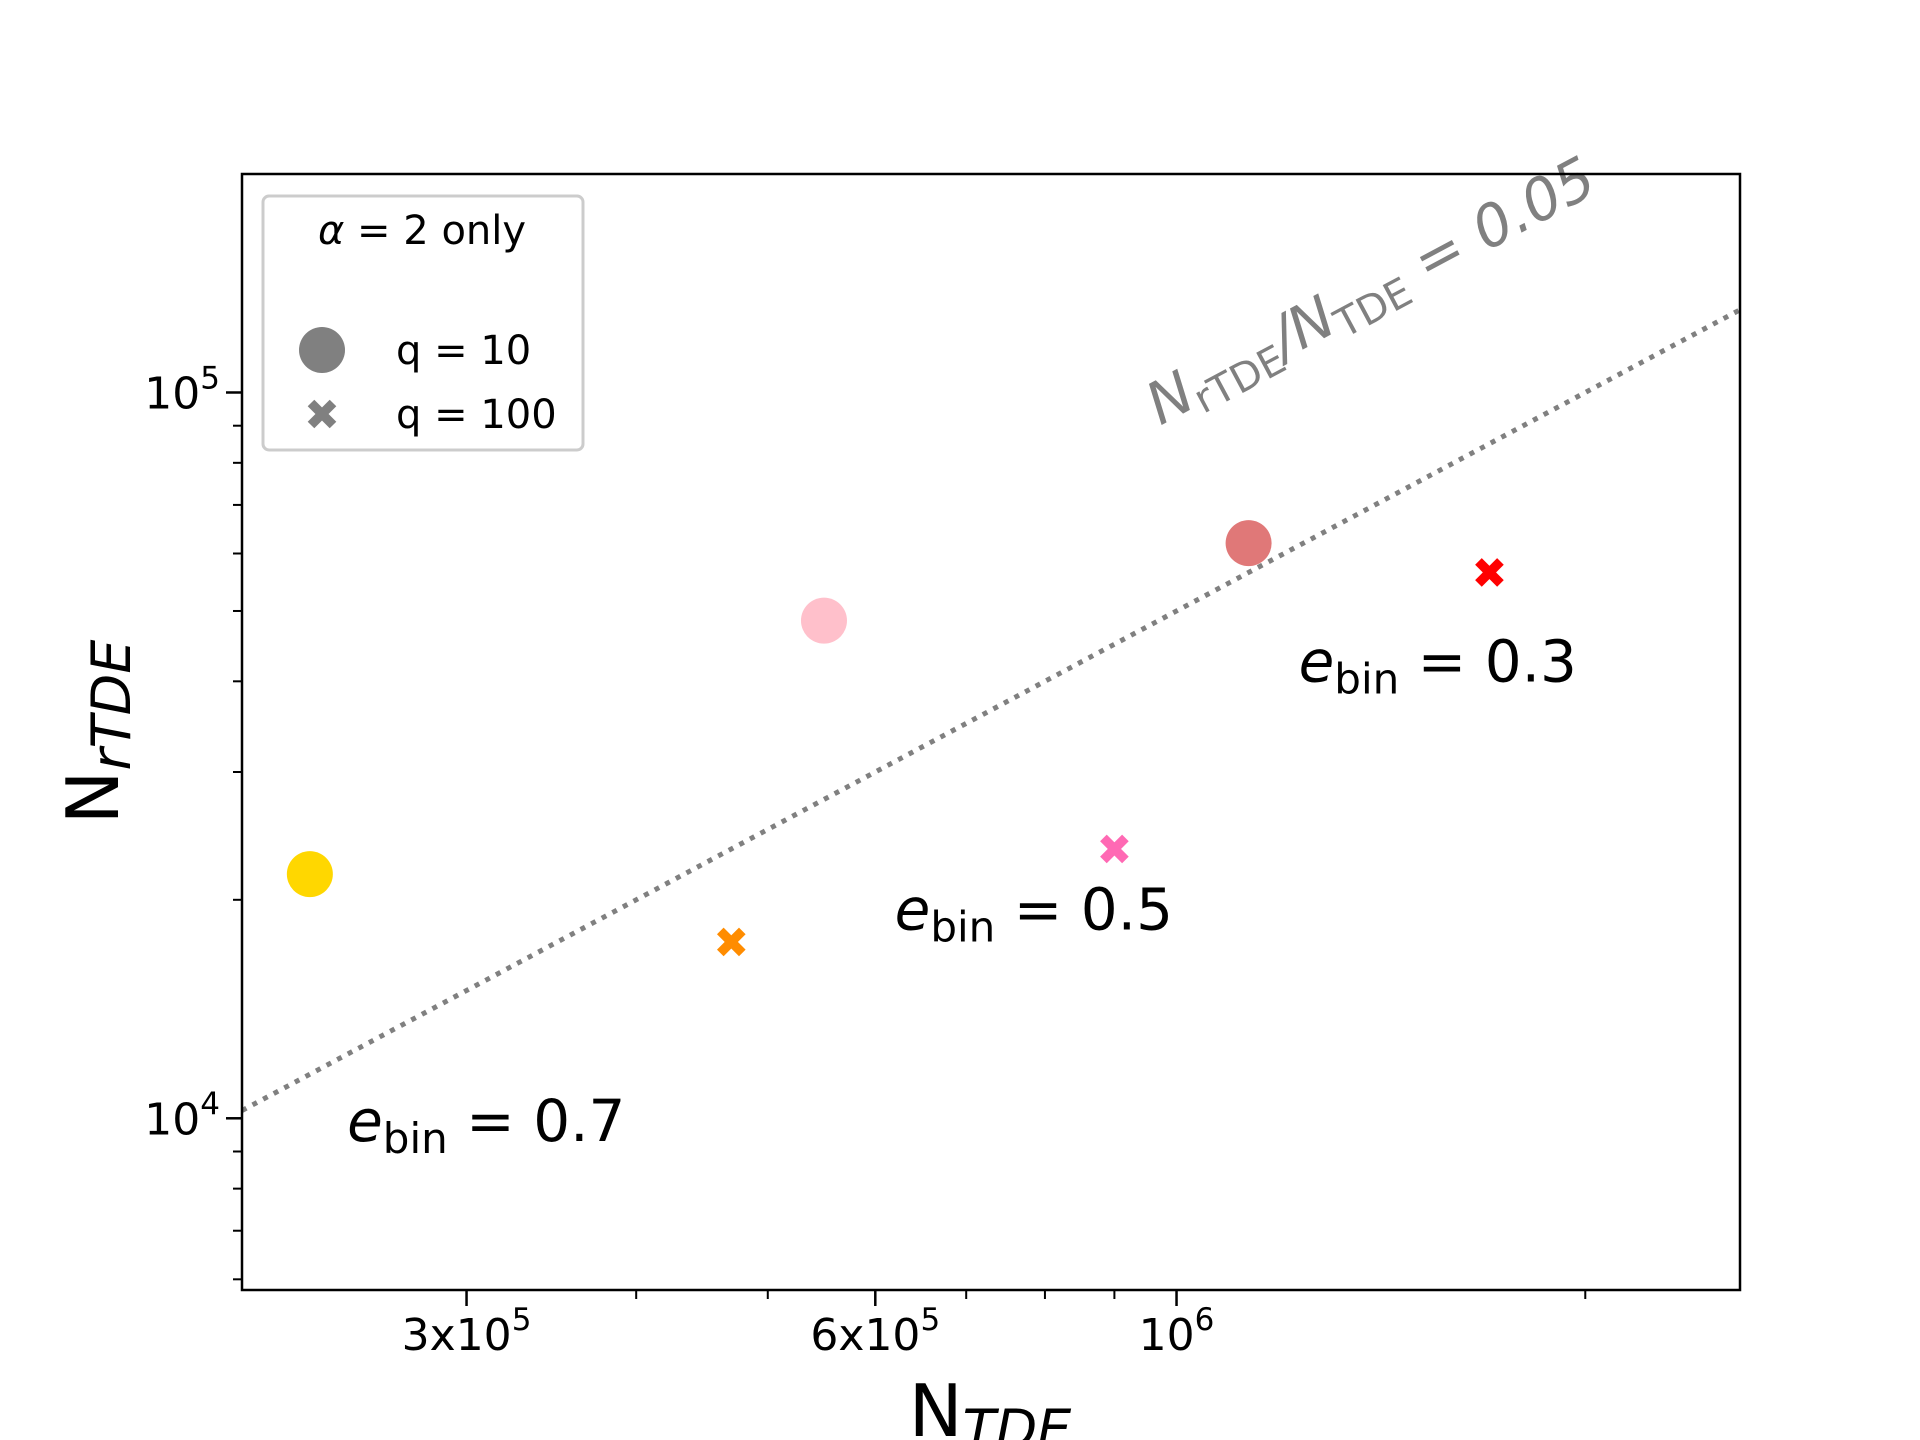  I want to click on legend-title: α = 2 only, so click(422, 231).